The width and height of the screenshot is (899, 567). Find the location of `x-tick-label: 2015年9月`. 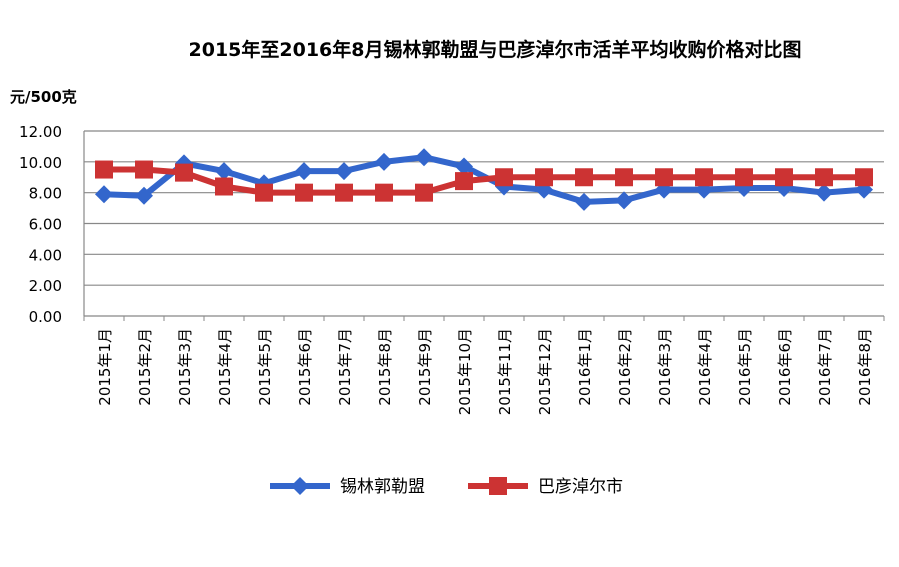

x-tick-label: 2015年9月 is located at coordinates (425, 367).